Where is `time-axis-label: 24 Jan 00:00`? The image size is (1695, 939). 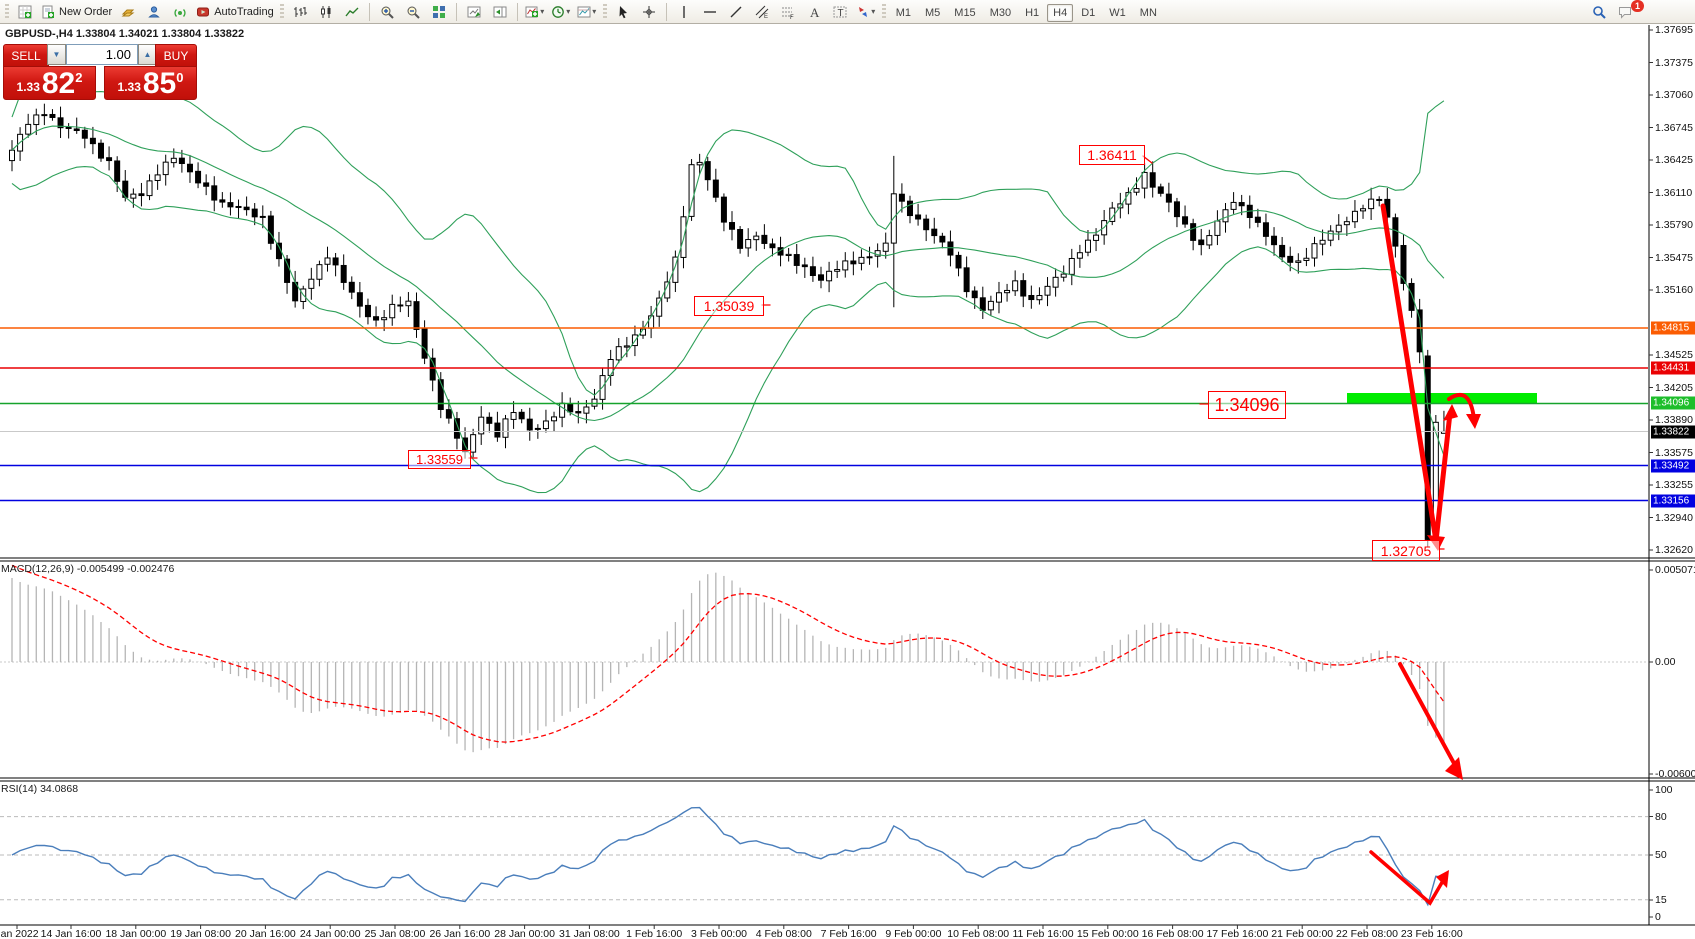
time-axis-label: 24 Jan 00:00 is located at coordinates (330, 933).